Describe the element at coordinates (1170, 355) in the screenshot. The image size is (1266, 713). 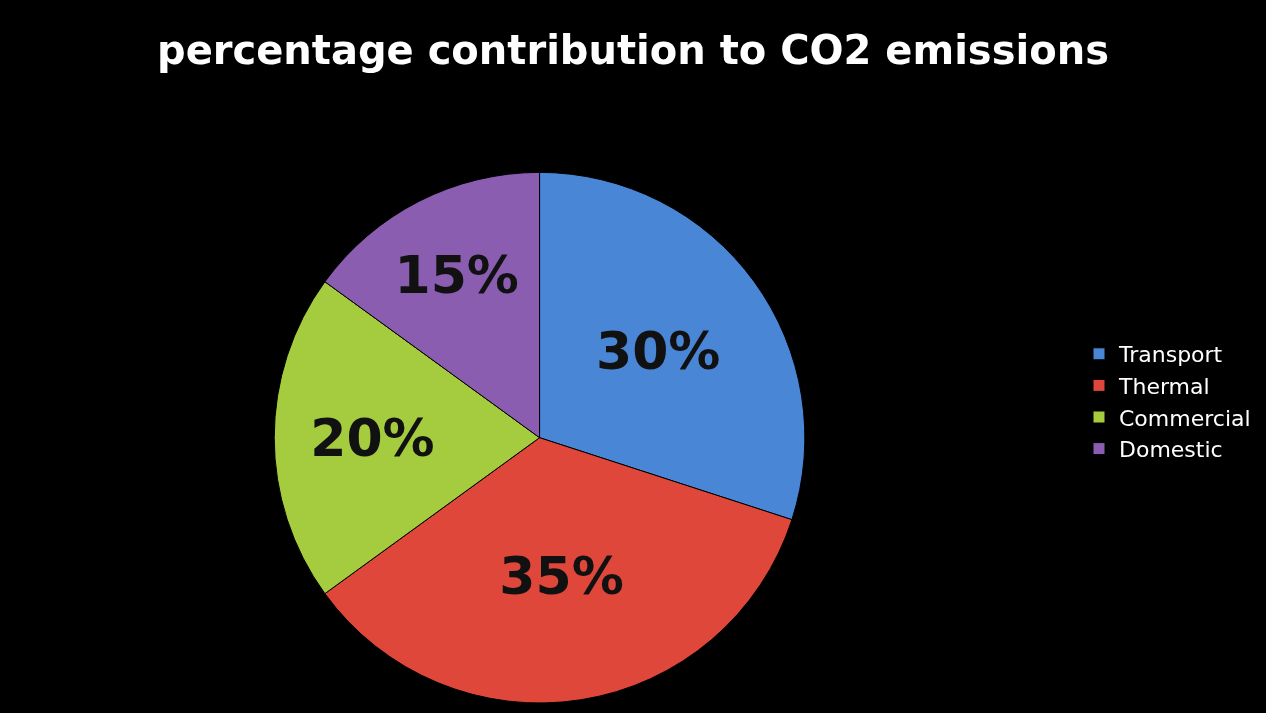
I see `legend-label: Transport` at that location.